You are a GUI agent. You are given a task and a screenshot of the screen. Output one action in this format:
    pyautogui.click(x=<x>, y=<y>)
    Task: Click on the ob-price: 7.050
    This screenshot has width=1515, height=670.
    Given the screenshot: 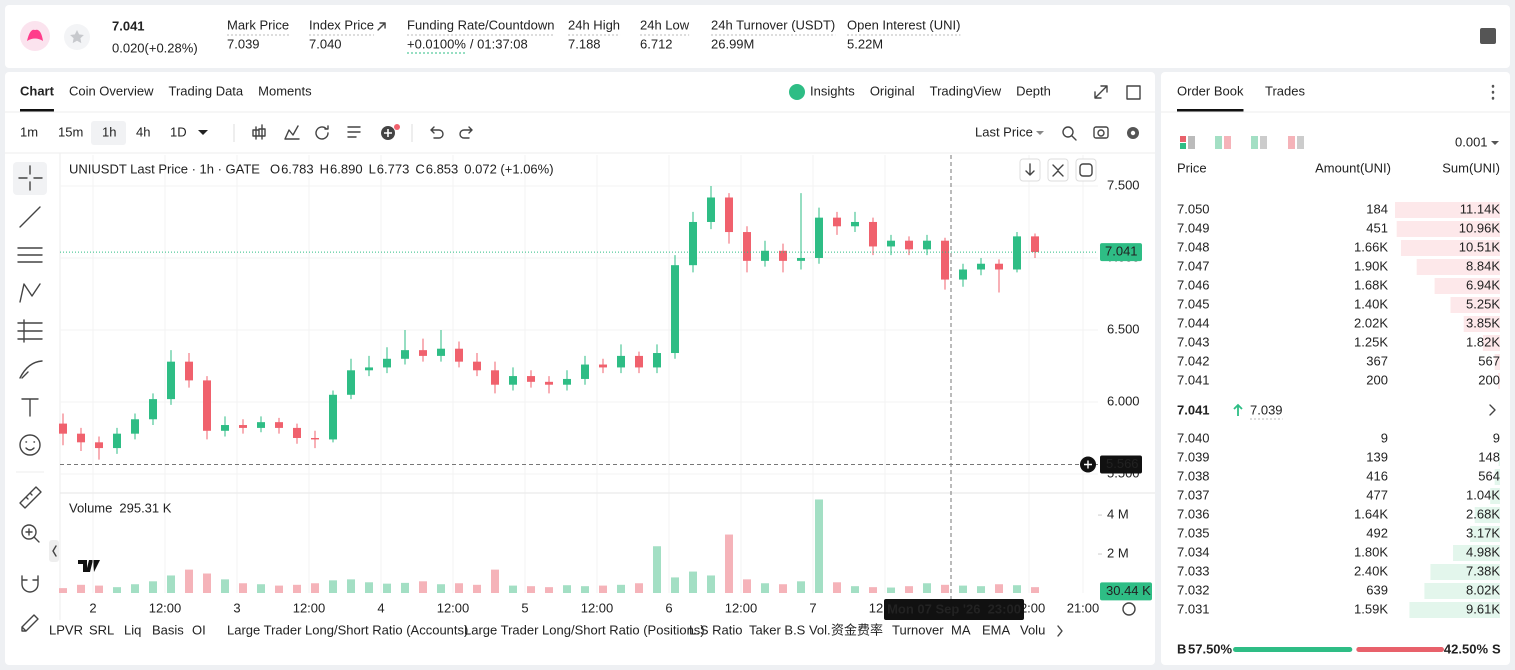 What is the action you would take?
    pyautogui.click(x=1193, y=208)
    